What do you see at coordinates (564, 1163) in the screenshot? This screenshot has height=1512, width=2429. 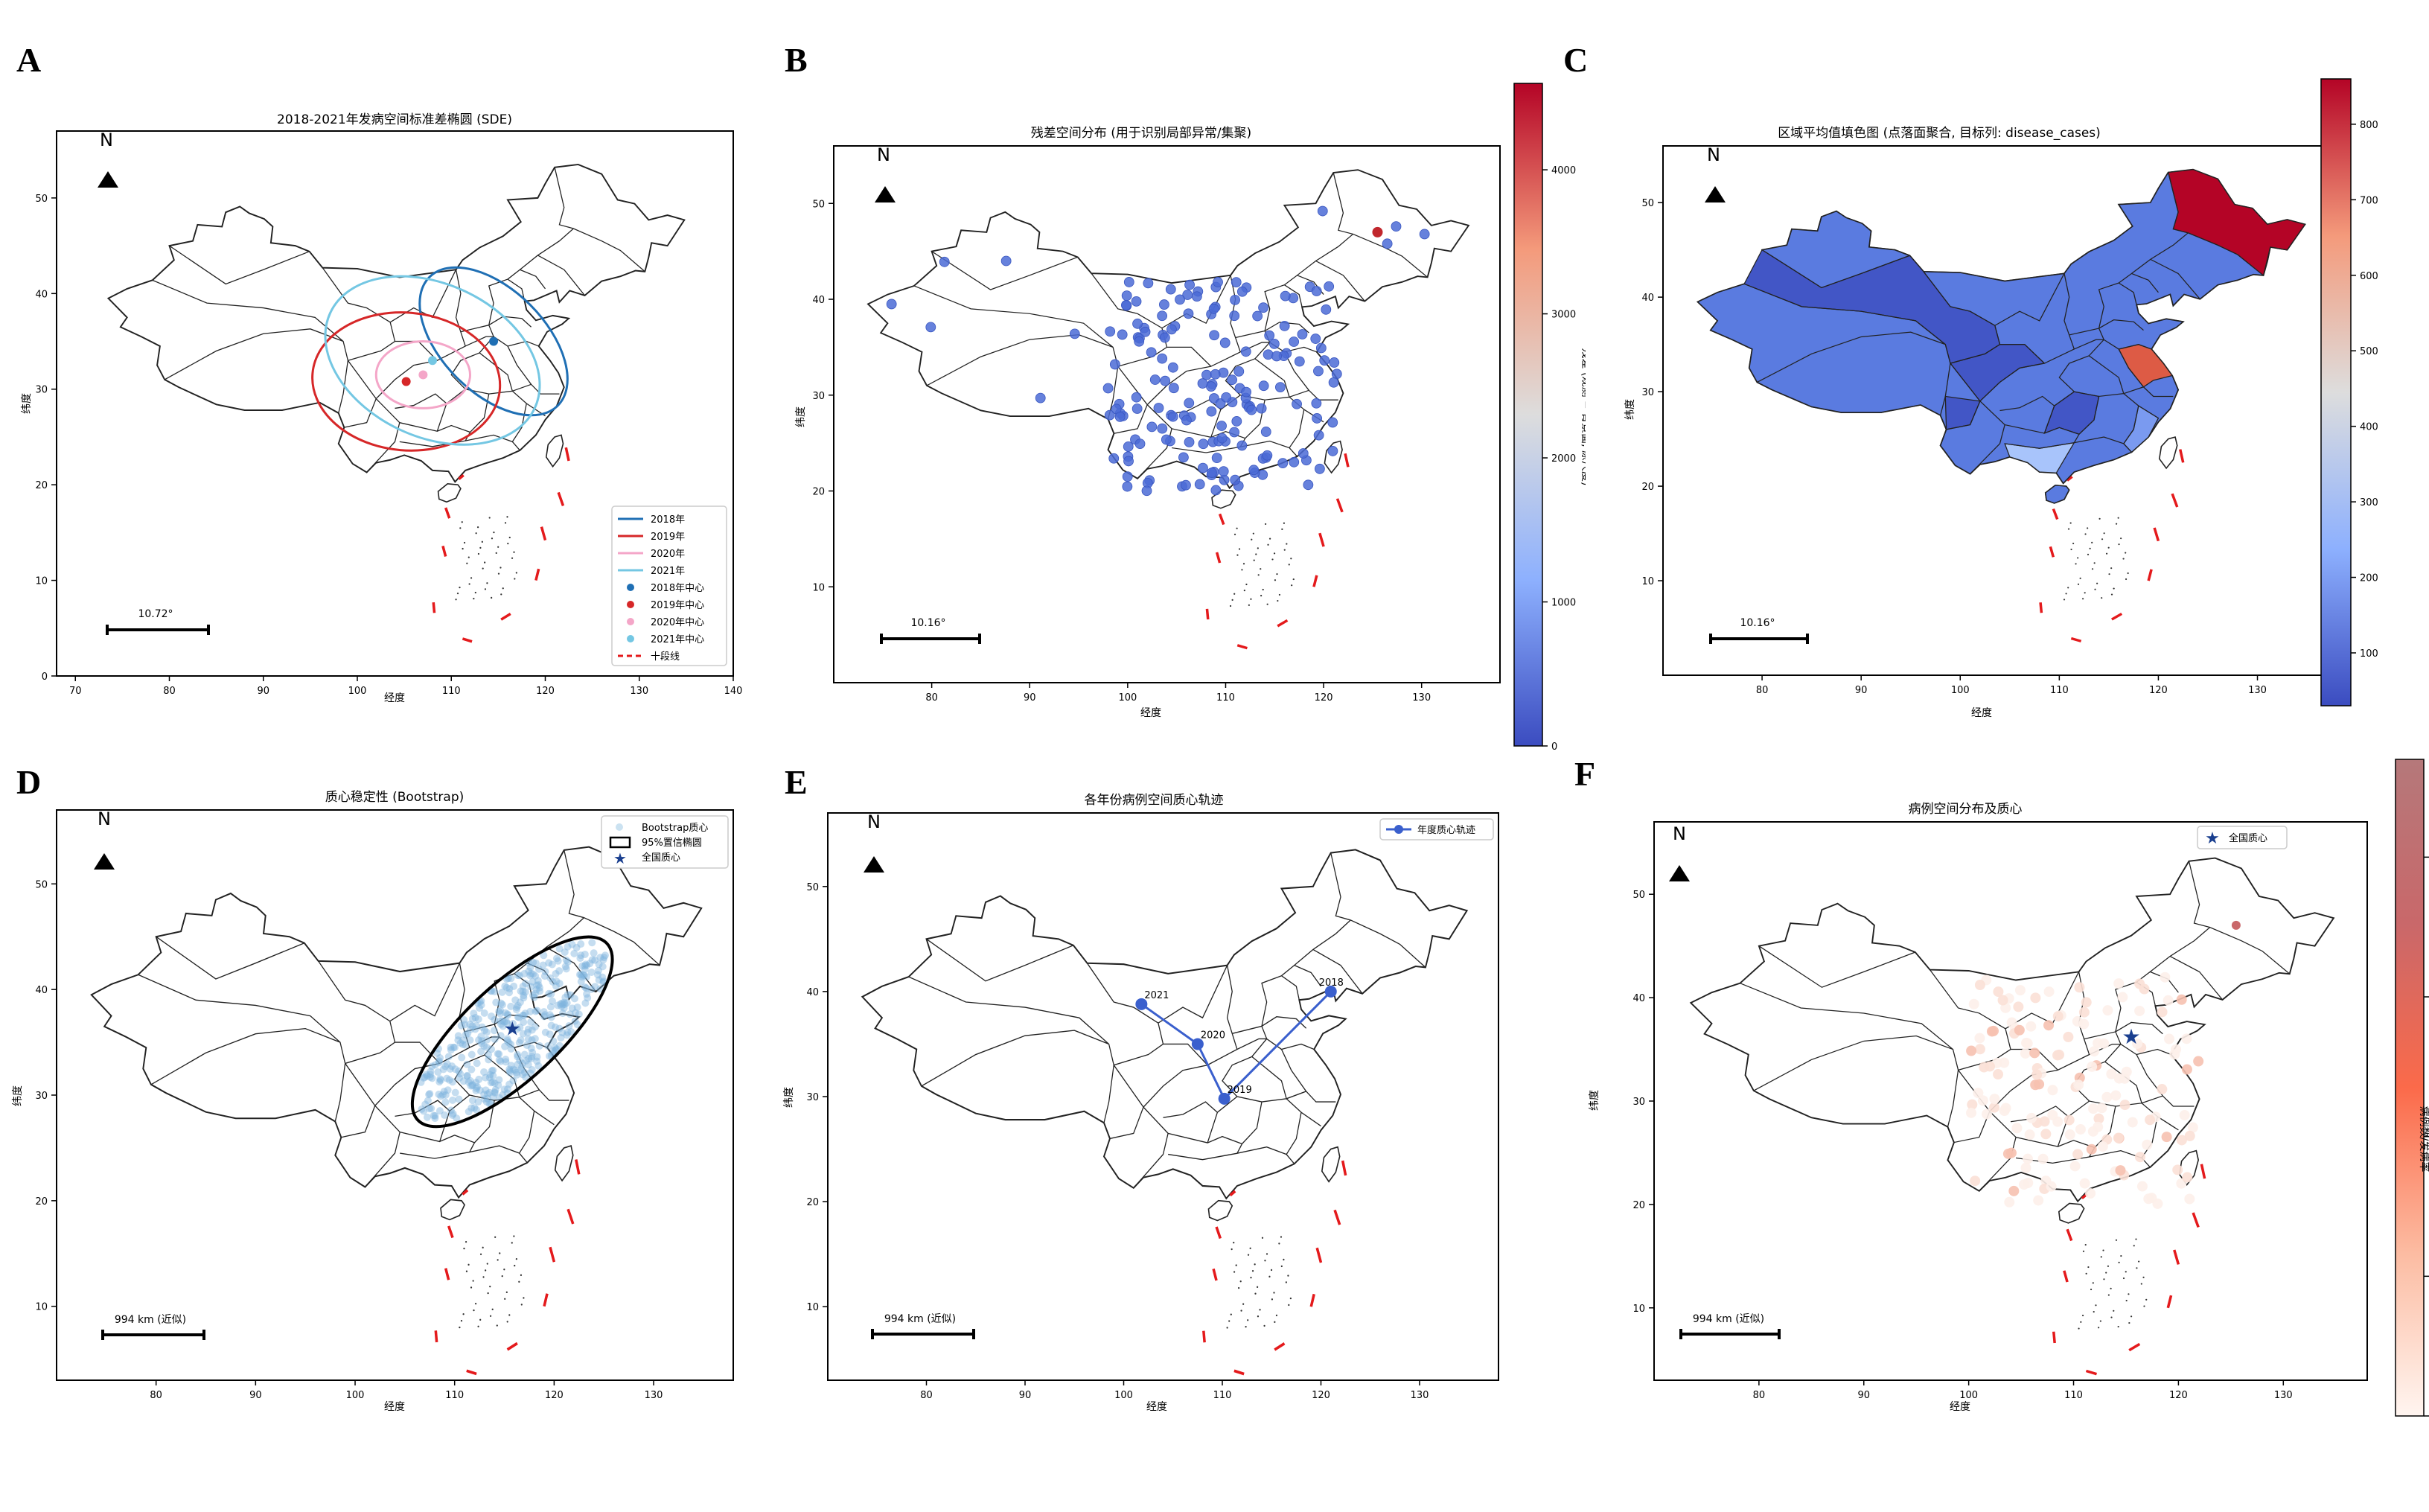 I see `taiwan-outline` at bounding box center [564, 1163].